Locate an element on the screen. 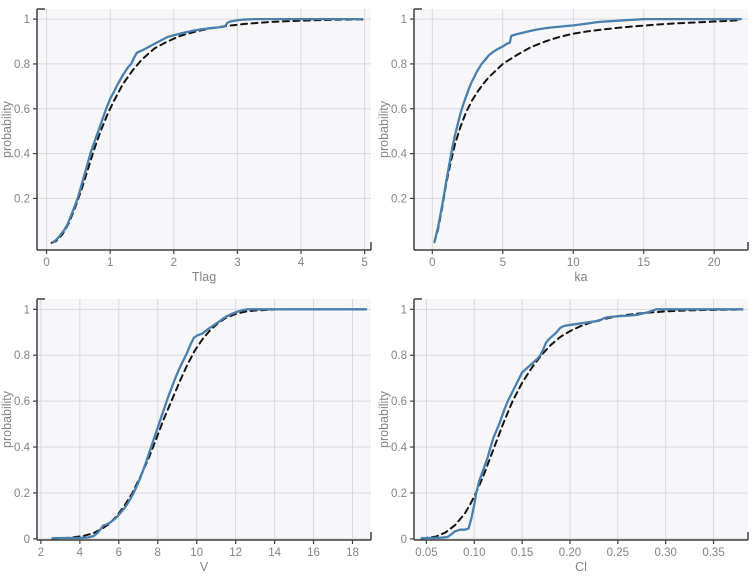  x-tick-label: 16 is located at coordinates (313, 553).